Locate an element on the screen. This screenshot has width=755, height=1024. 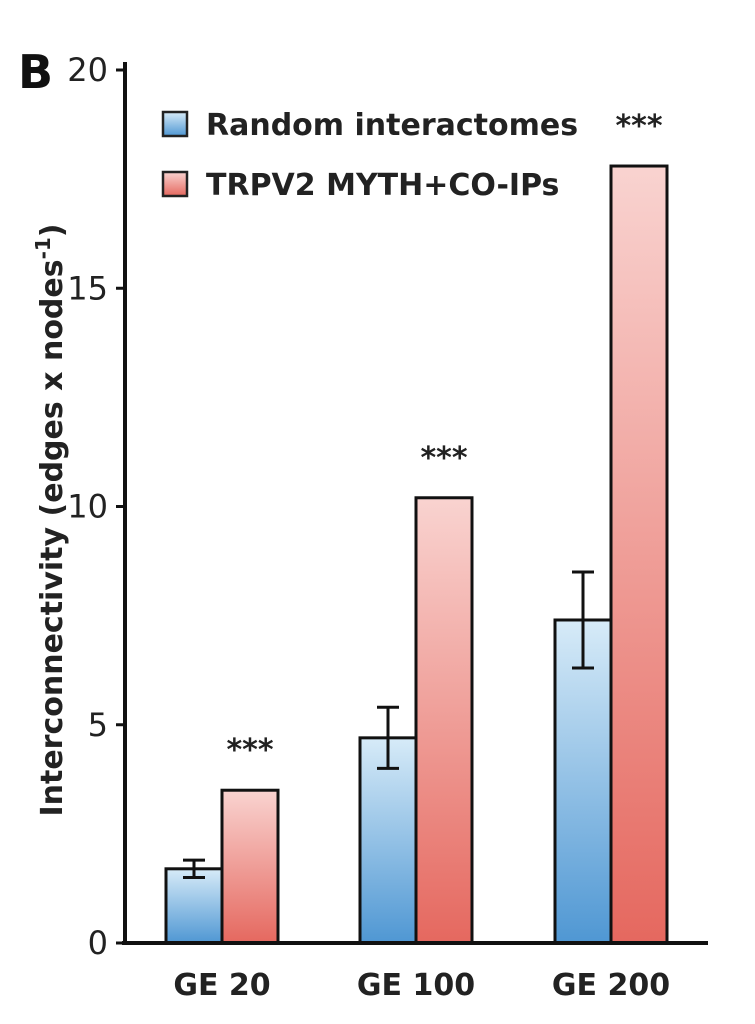
x-category-label: GE 20 is located at coordinates (221, 985).